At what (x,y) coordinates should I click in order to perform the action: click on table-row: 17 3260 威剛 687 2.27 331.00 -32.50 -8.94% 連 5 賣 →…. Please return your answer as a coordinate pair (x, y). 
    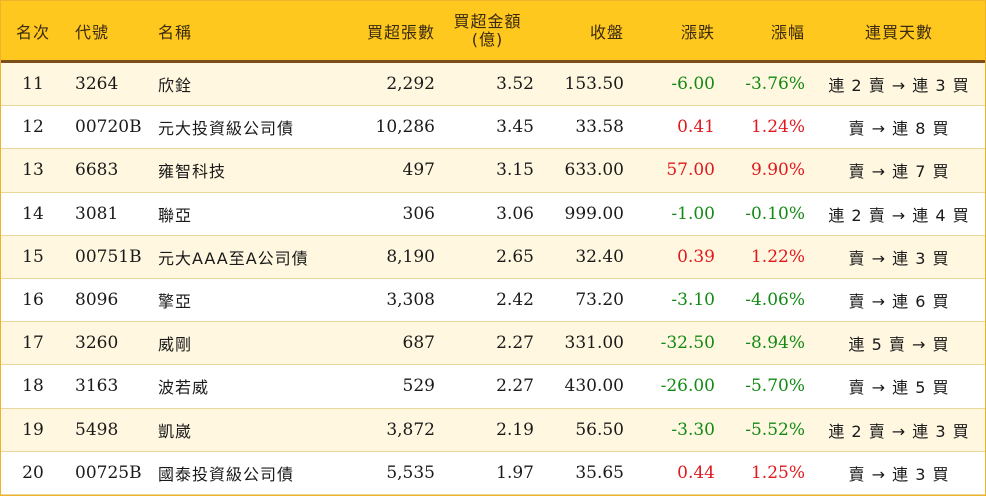
    Looking at the image, I should click on (493, 344).